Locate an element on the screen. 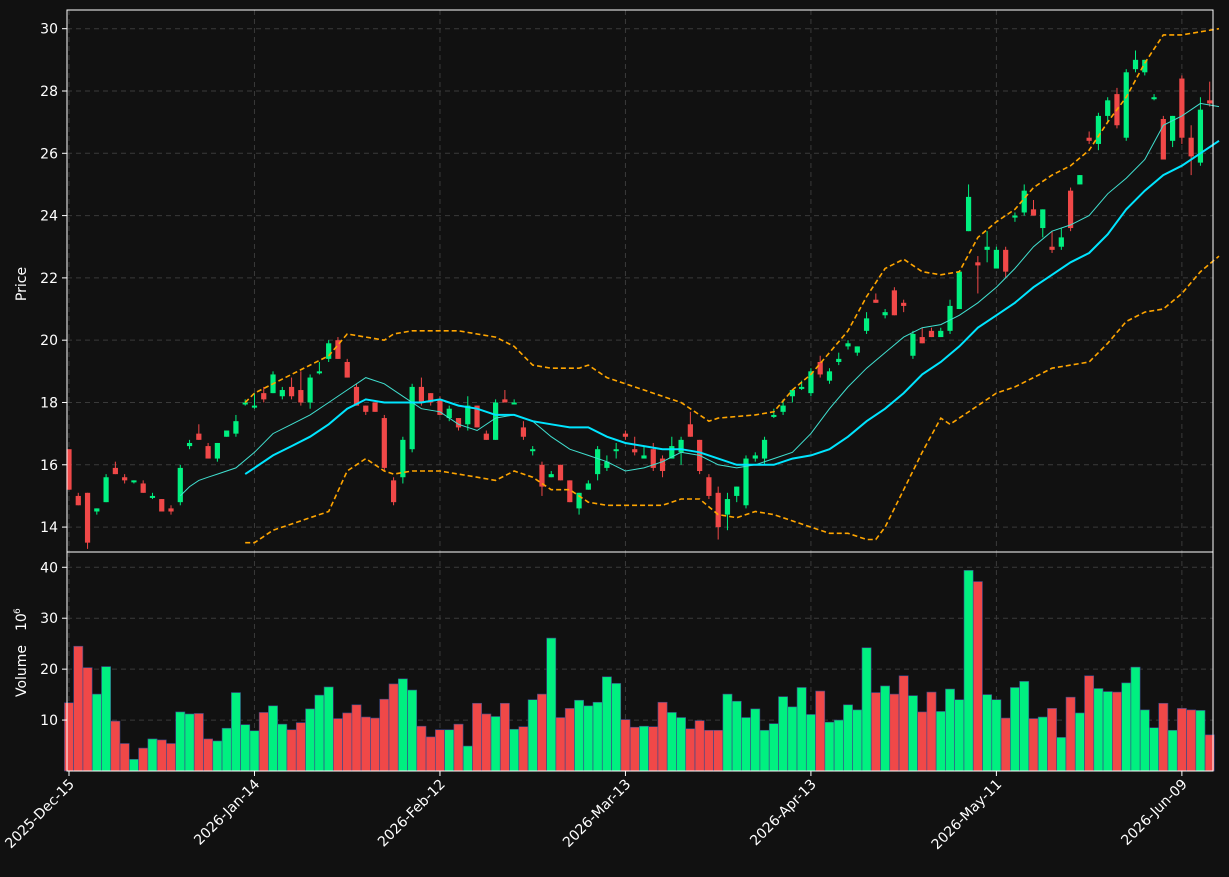 The height and width of the screenshot is (877, 1229). volume-y-tick-label: 10 is located at coordinates (49, 721).